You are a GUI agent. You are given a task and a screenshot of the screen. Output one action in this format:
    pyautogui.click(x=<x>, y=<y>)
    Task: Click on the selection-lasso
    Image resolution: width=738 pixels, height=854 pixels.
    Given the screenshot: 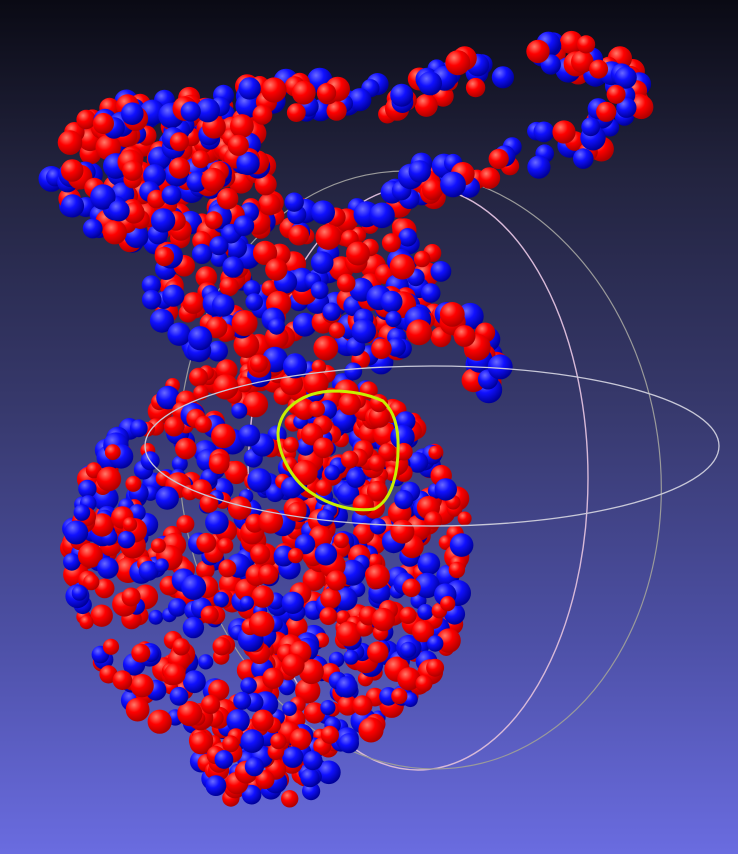 What is the action you would take?
    pyautogui.click(x=338, y=450)
    